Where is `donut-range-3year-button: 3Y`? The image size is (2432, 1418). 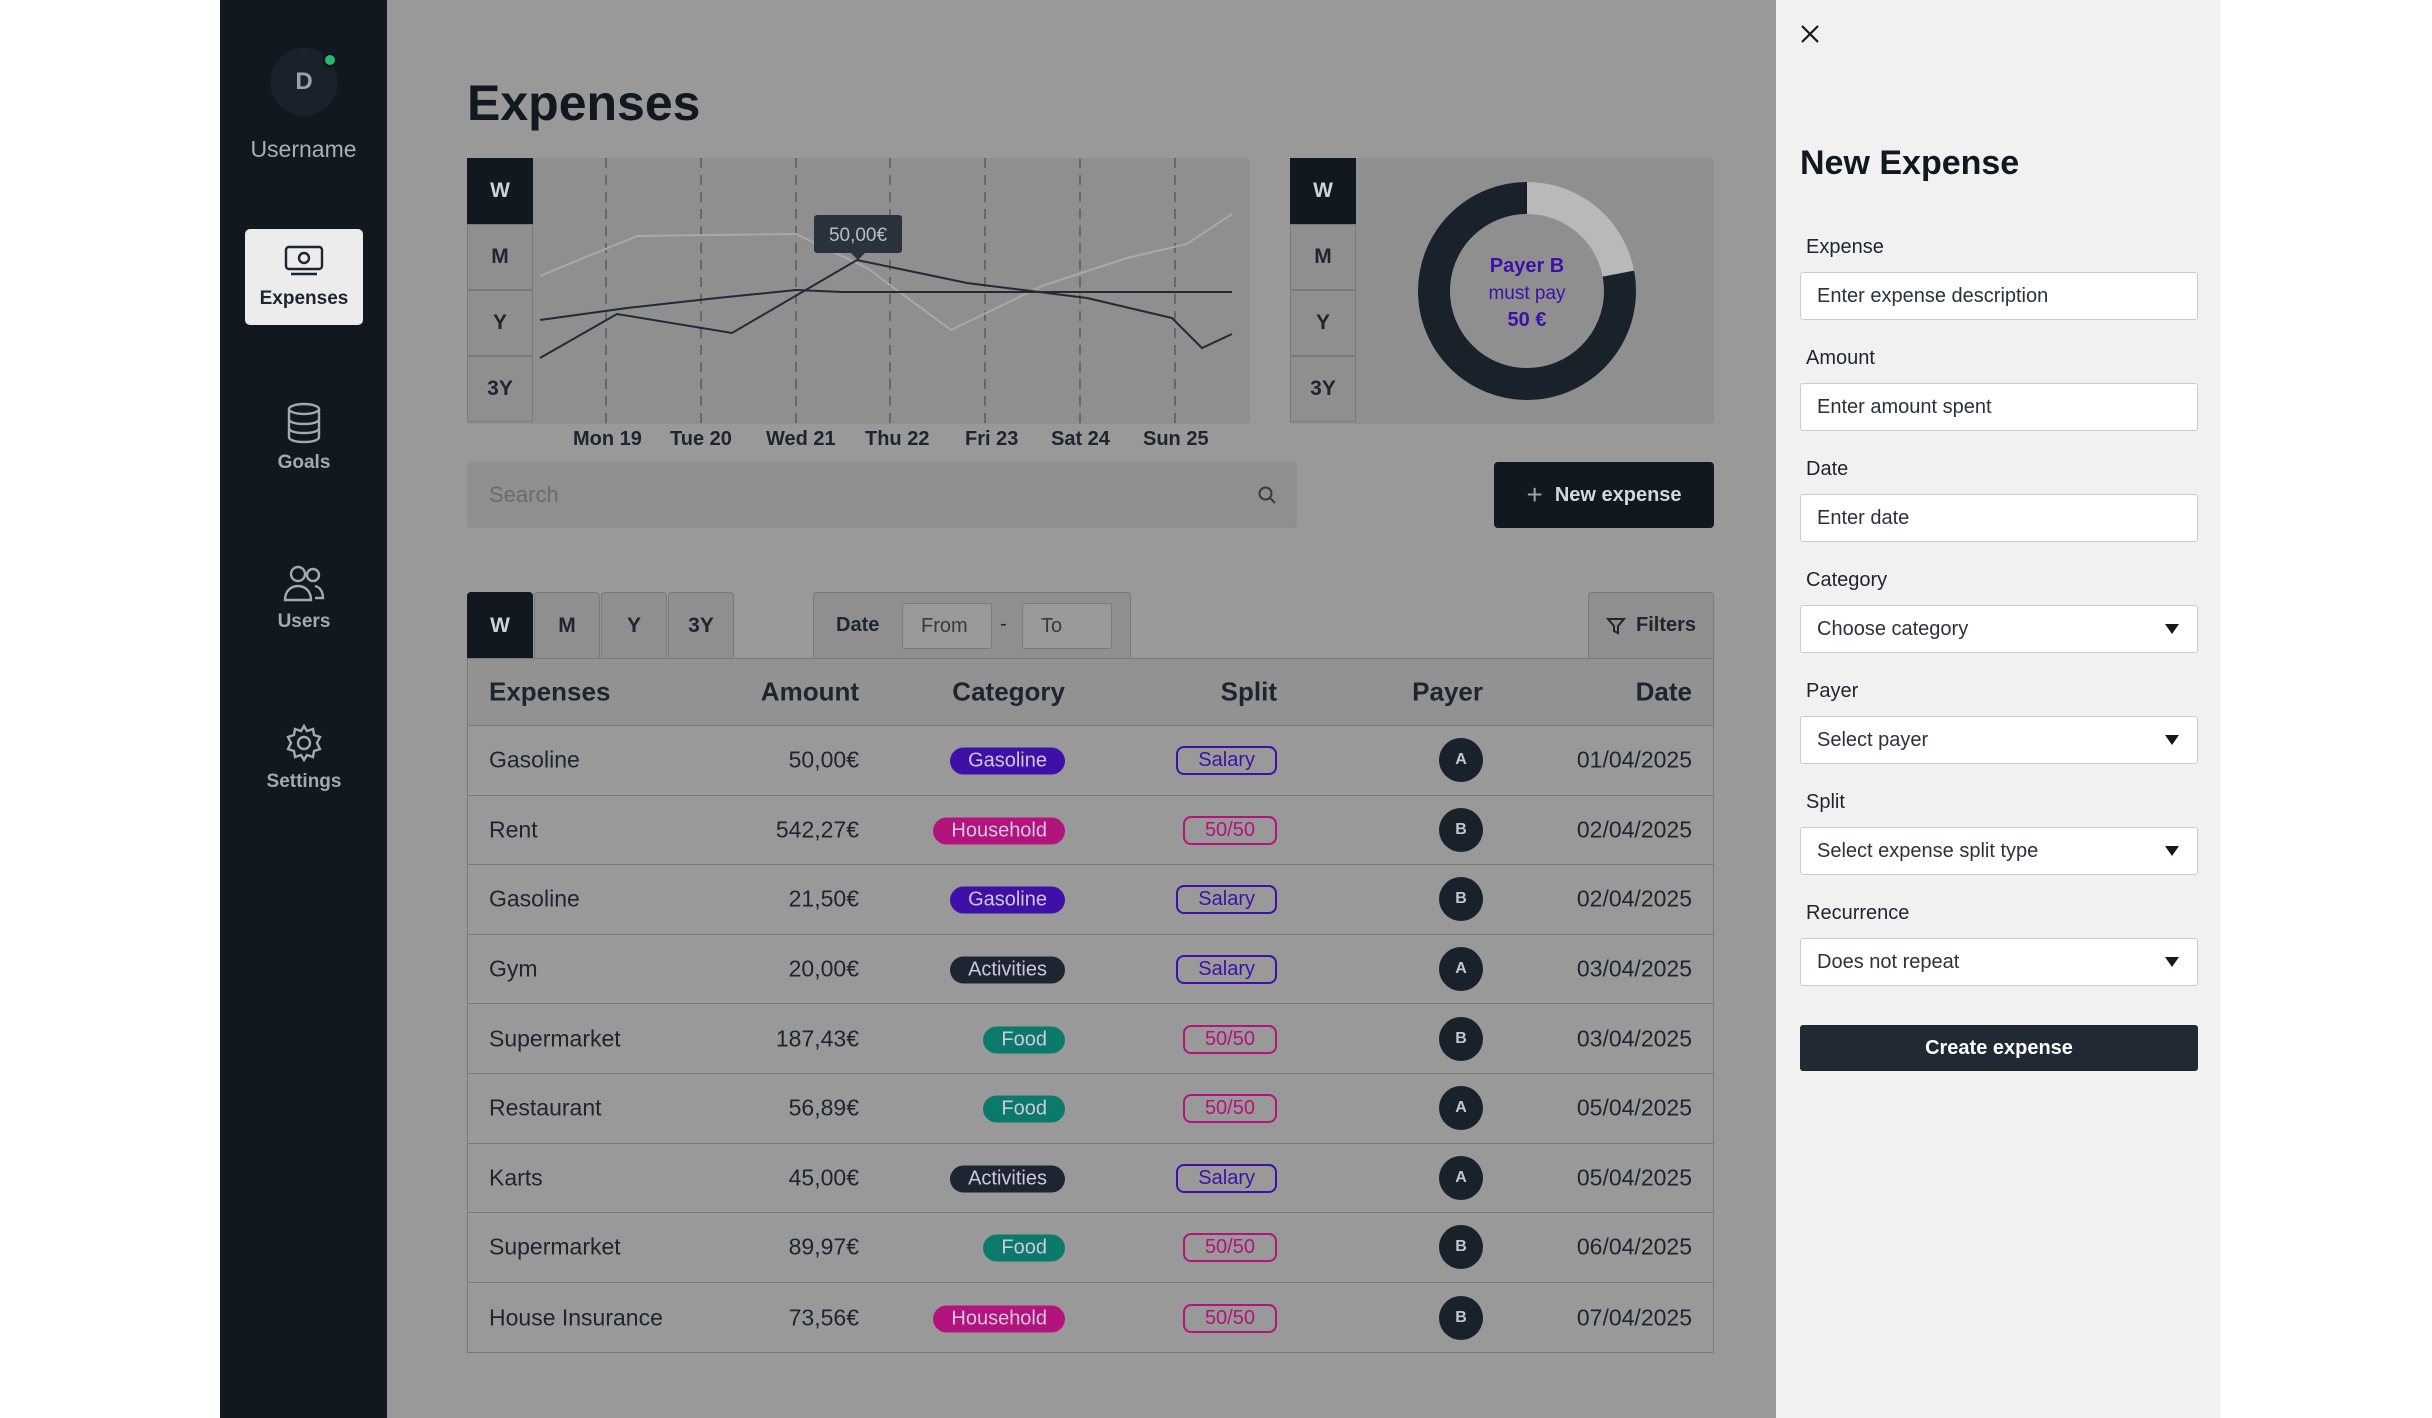
donut-range-3year-button: 3Y is located at coordinates (1323, 389).